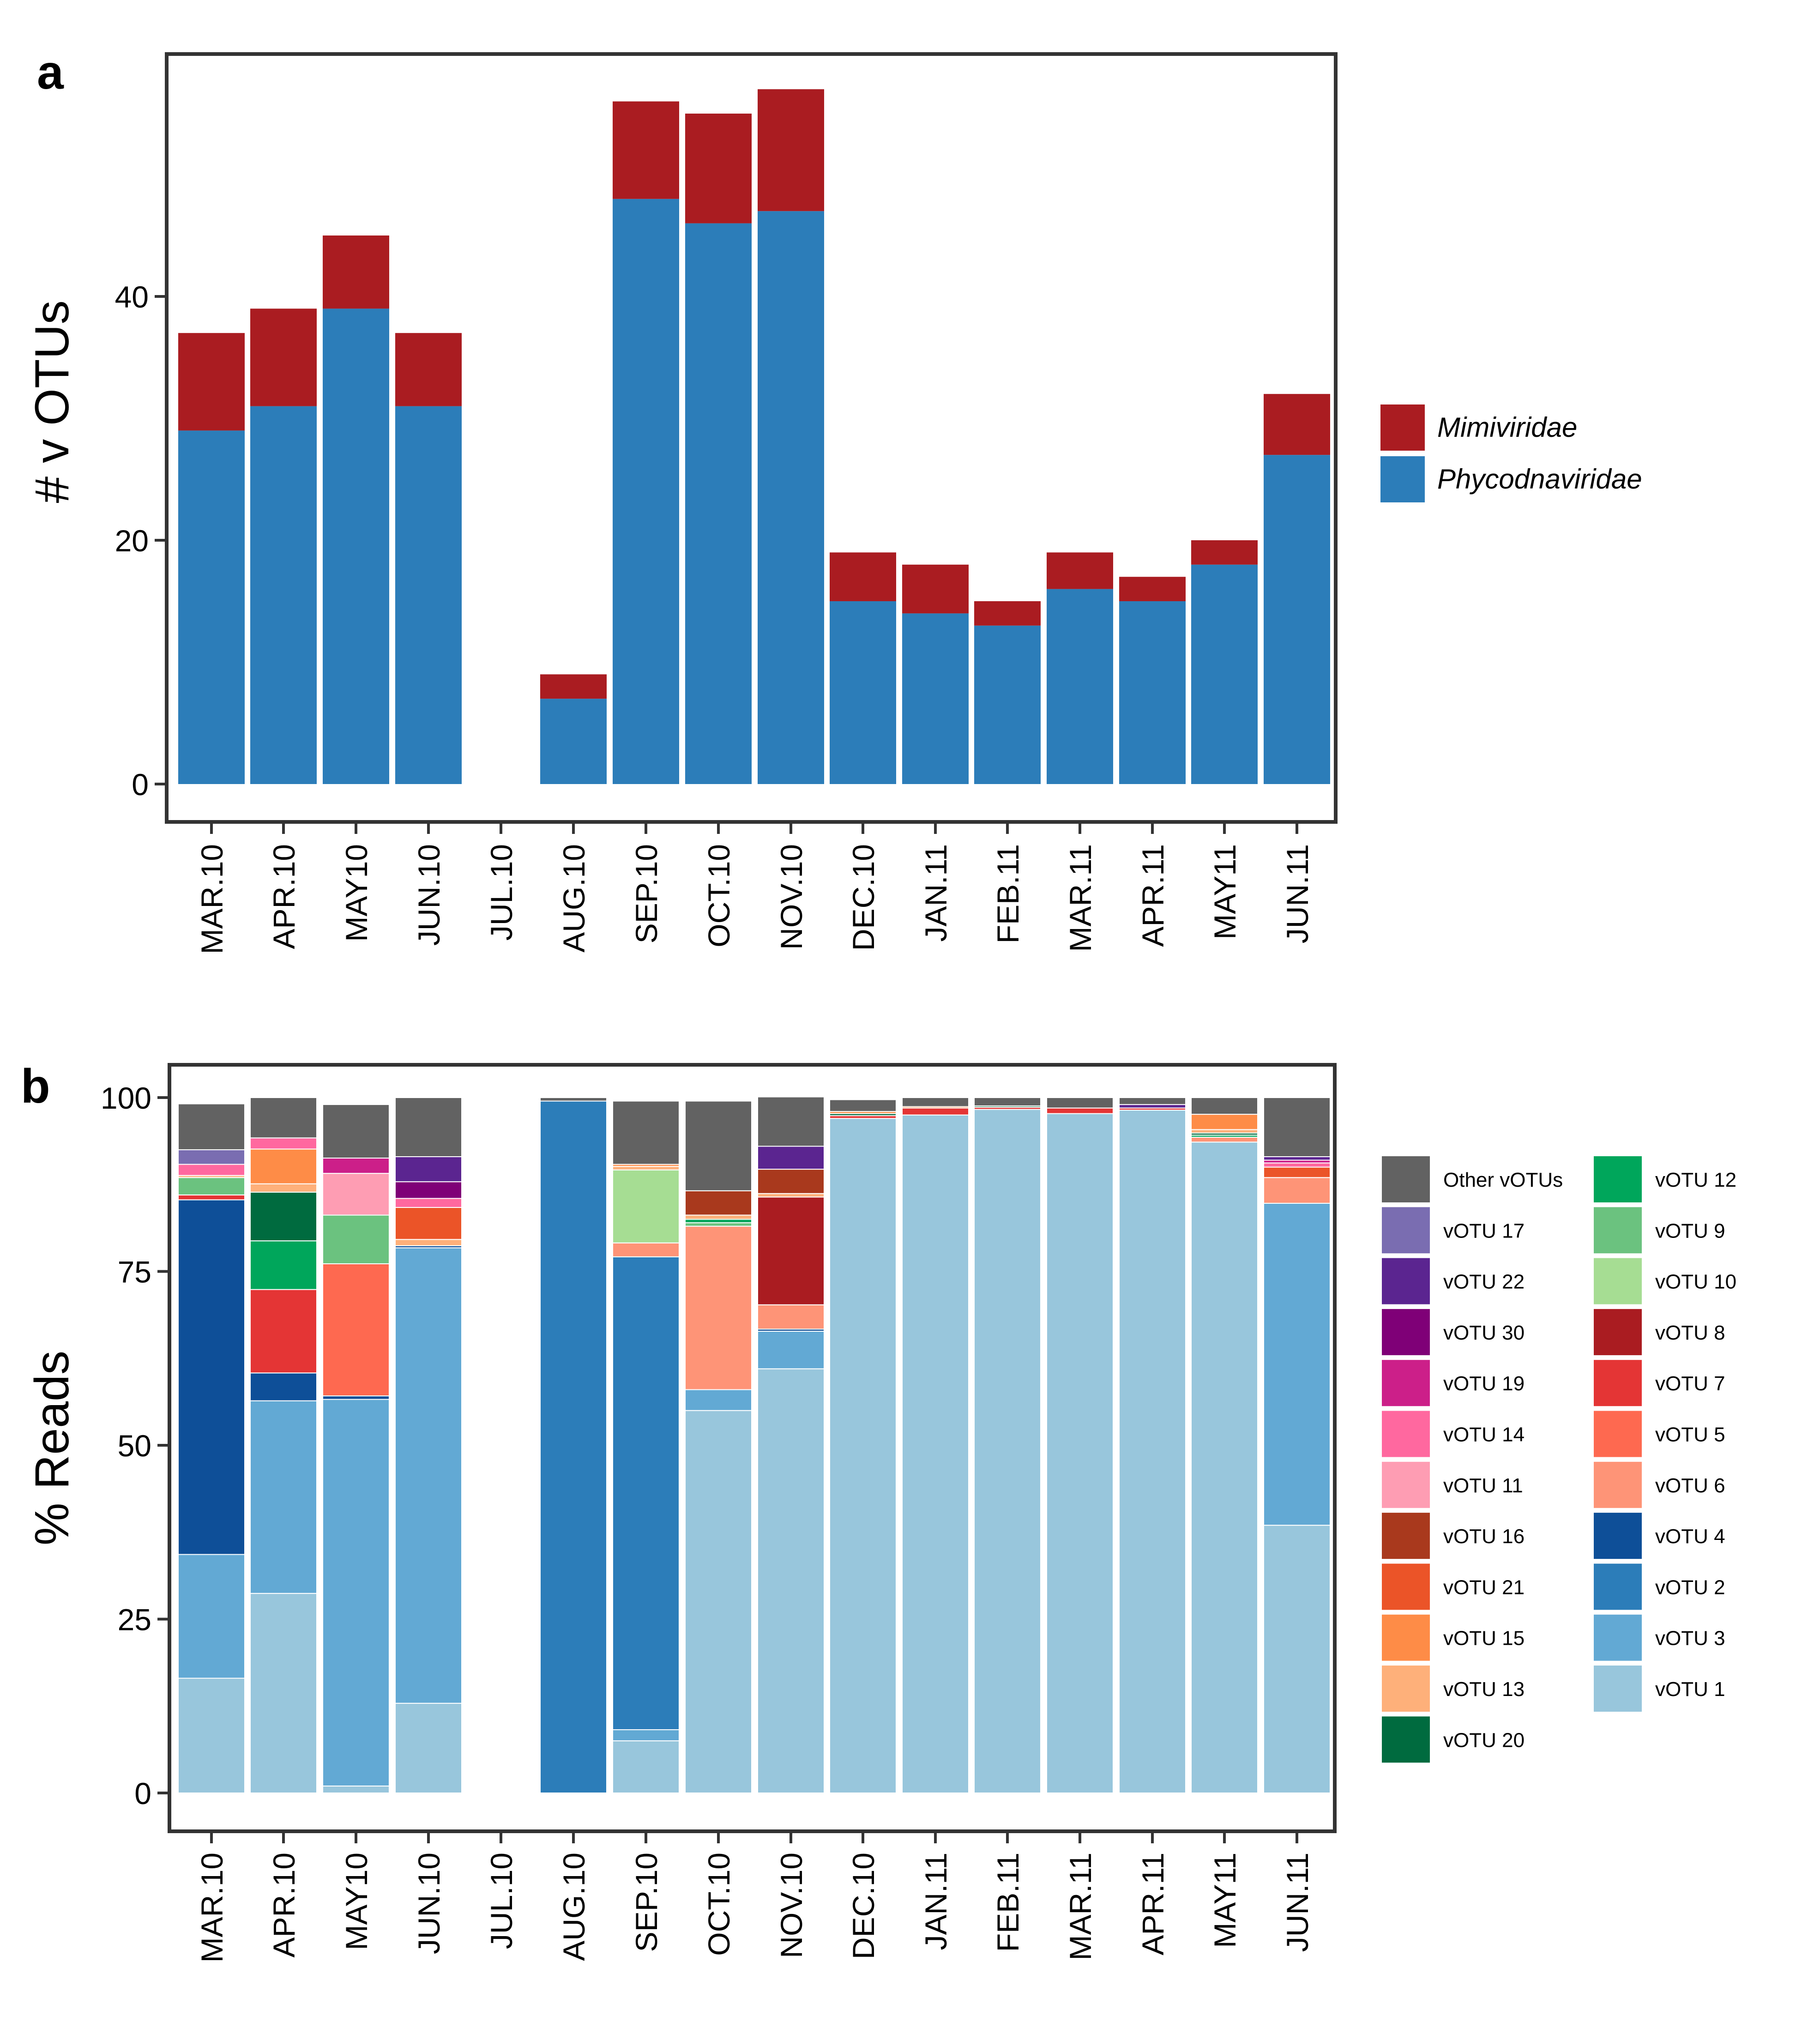 The width and height of the screenshot is (1820, 2028). What do you see at coordinates (1224, 1467) in the screenshot?
I see `bar-b-votu-1-may11` at bounding box center [1224, 1467].